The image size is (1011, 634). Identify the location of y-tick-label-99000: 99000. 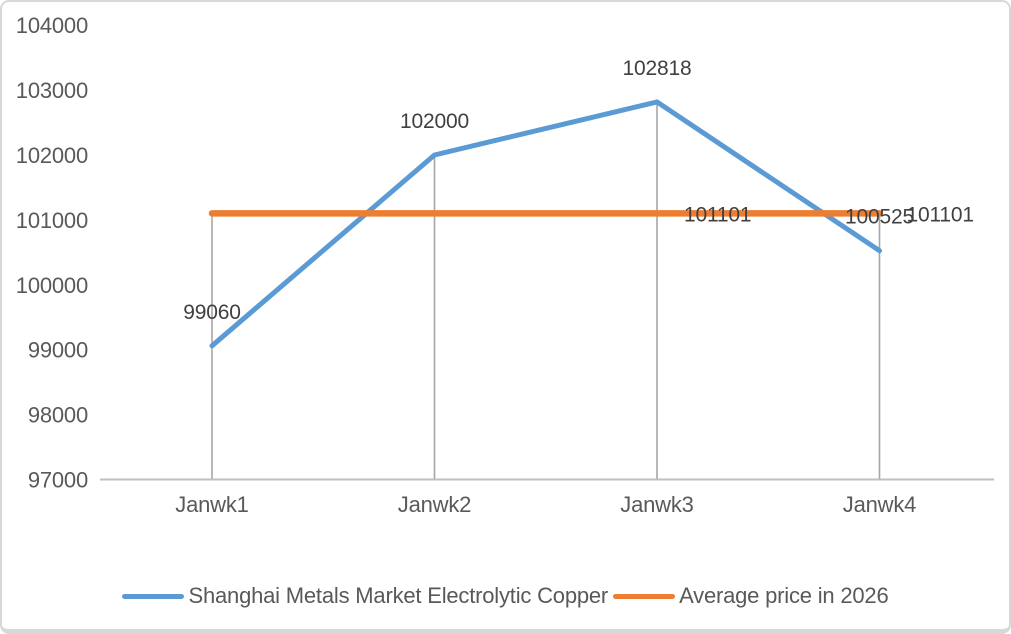
(58, 350).